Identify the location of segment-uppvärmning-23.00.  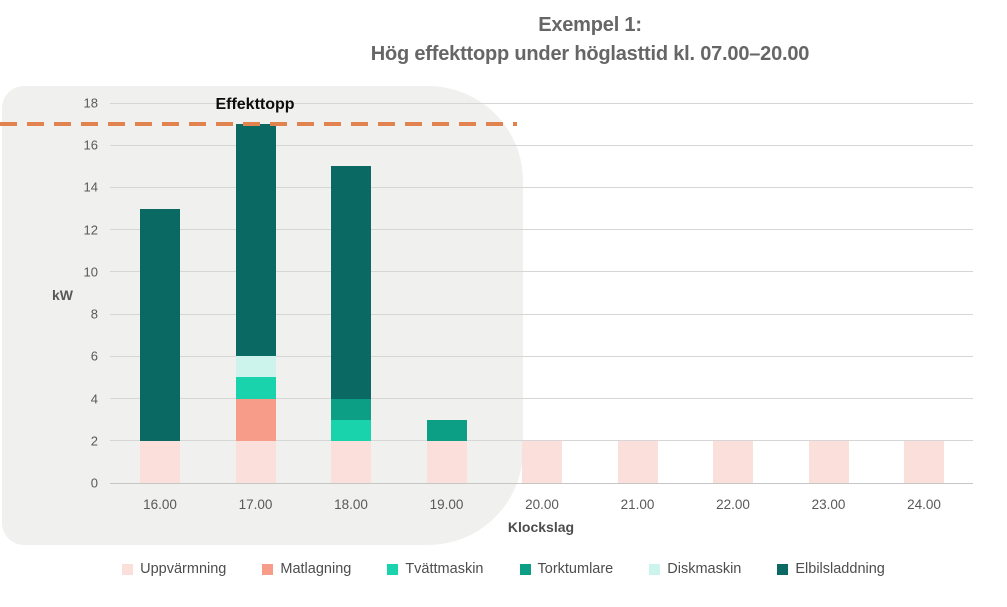
(828, 461).